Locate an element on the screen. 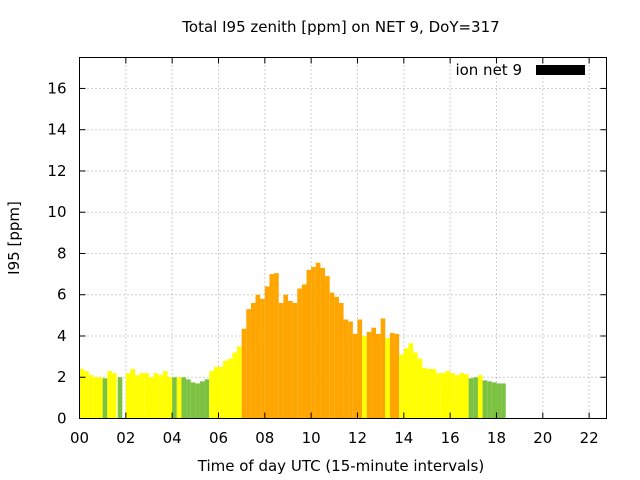 The height and width of the screenshot is (480, 640). chart-title: Total I95 zenith [ppm] on NET 9, DoY=317 is located at coordinates (340, 27).